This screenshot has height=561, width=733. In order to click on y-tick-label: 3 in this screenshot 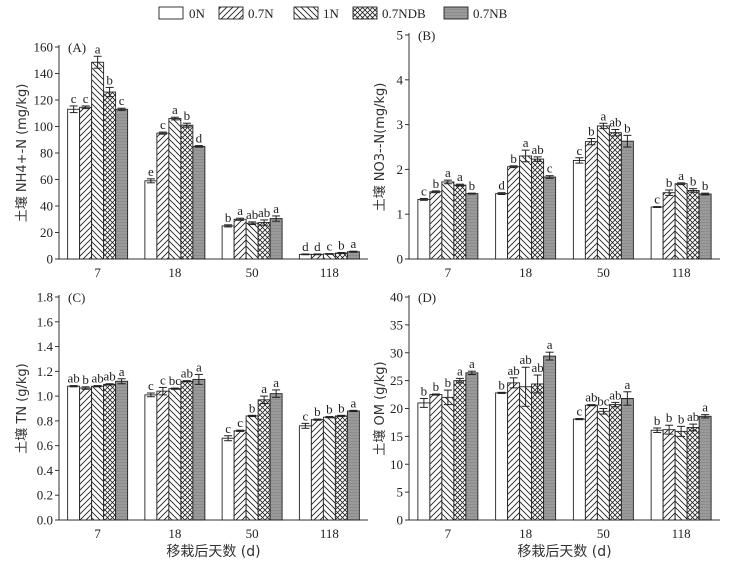, I will do `click(400, 124)`.